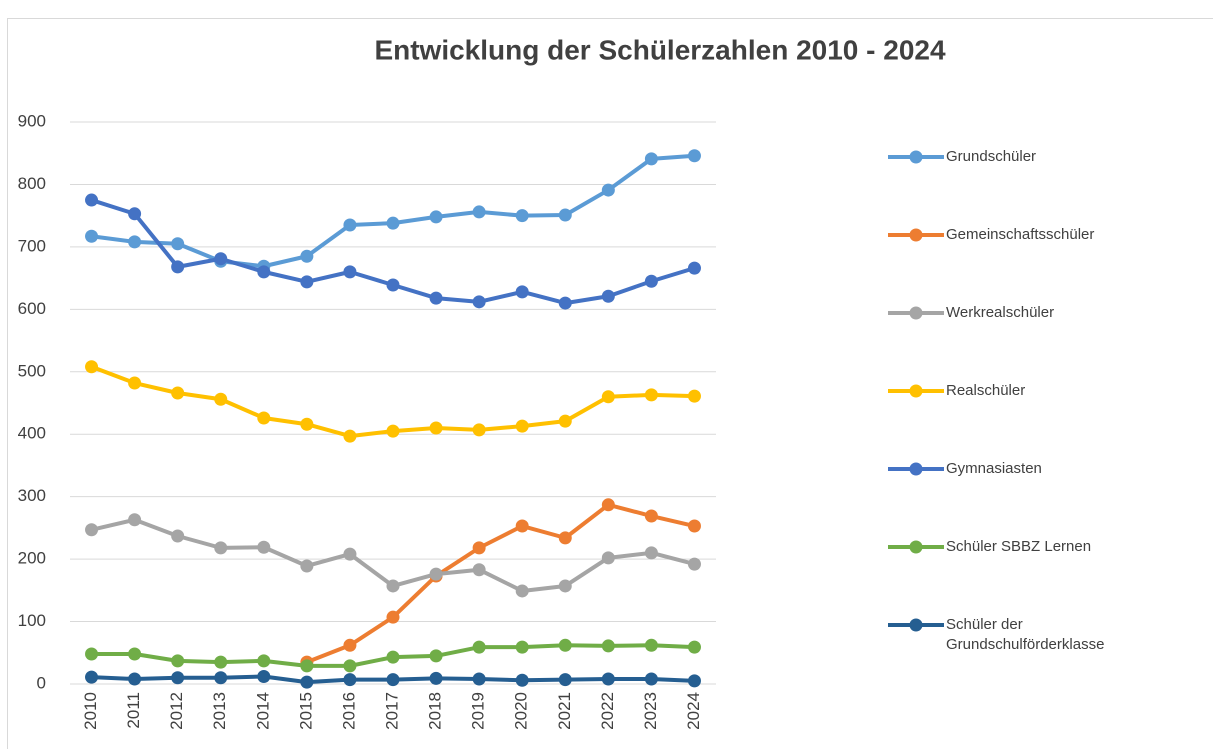 Image resolution: width=1213 pixels, height=749 pixels. What do you see at coordinates (90, 711) in the screenshot?
I see `x-tick-label: 2010` at bounding box center [90, 711].